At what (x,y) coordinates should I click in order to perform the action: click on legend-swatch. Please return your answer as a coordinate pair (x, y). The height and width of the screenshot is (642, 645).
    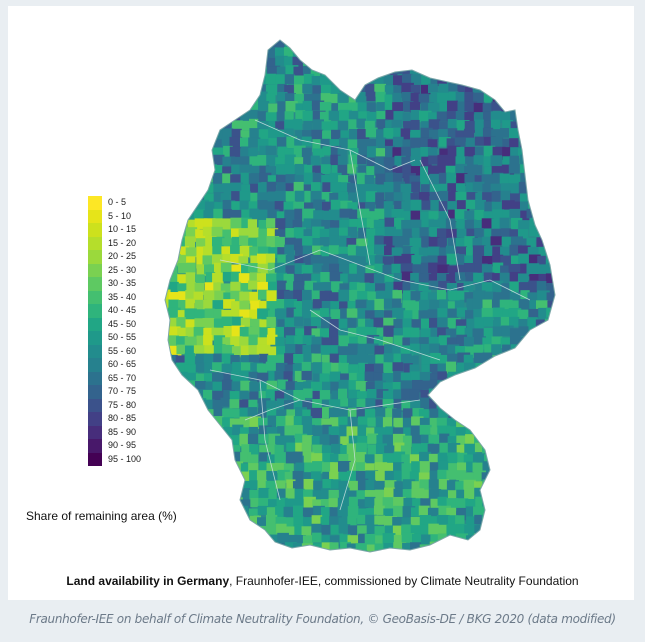
    Looking at the image, I should click on (95, 216).